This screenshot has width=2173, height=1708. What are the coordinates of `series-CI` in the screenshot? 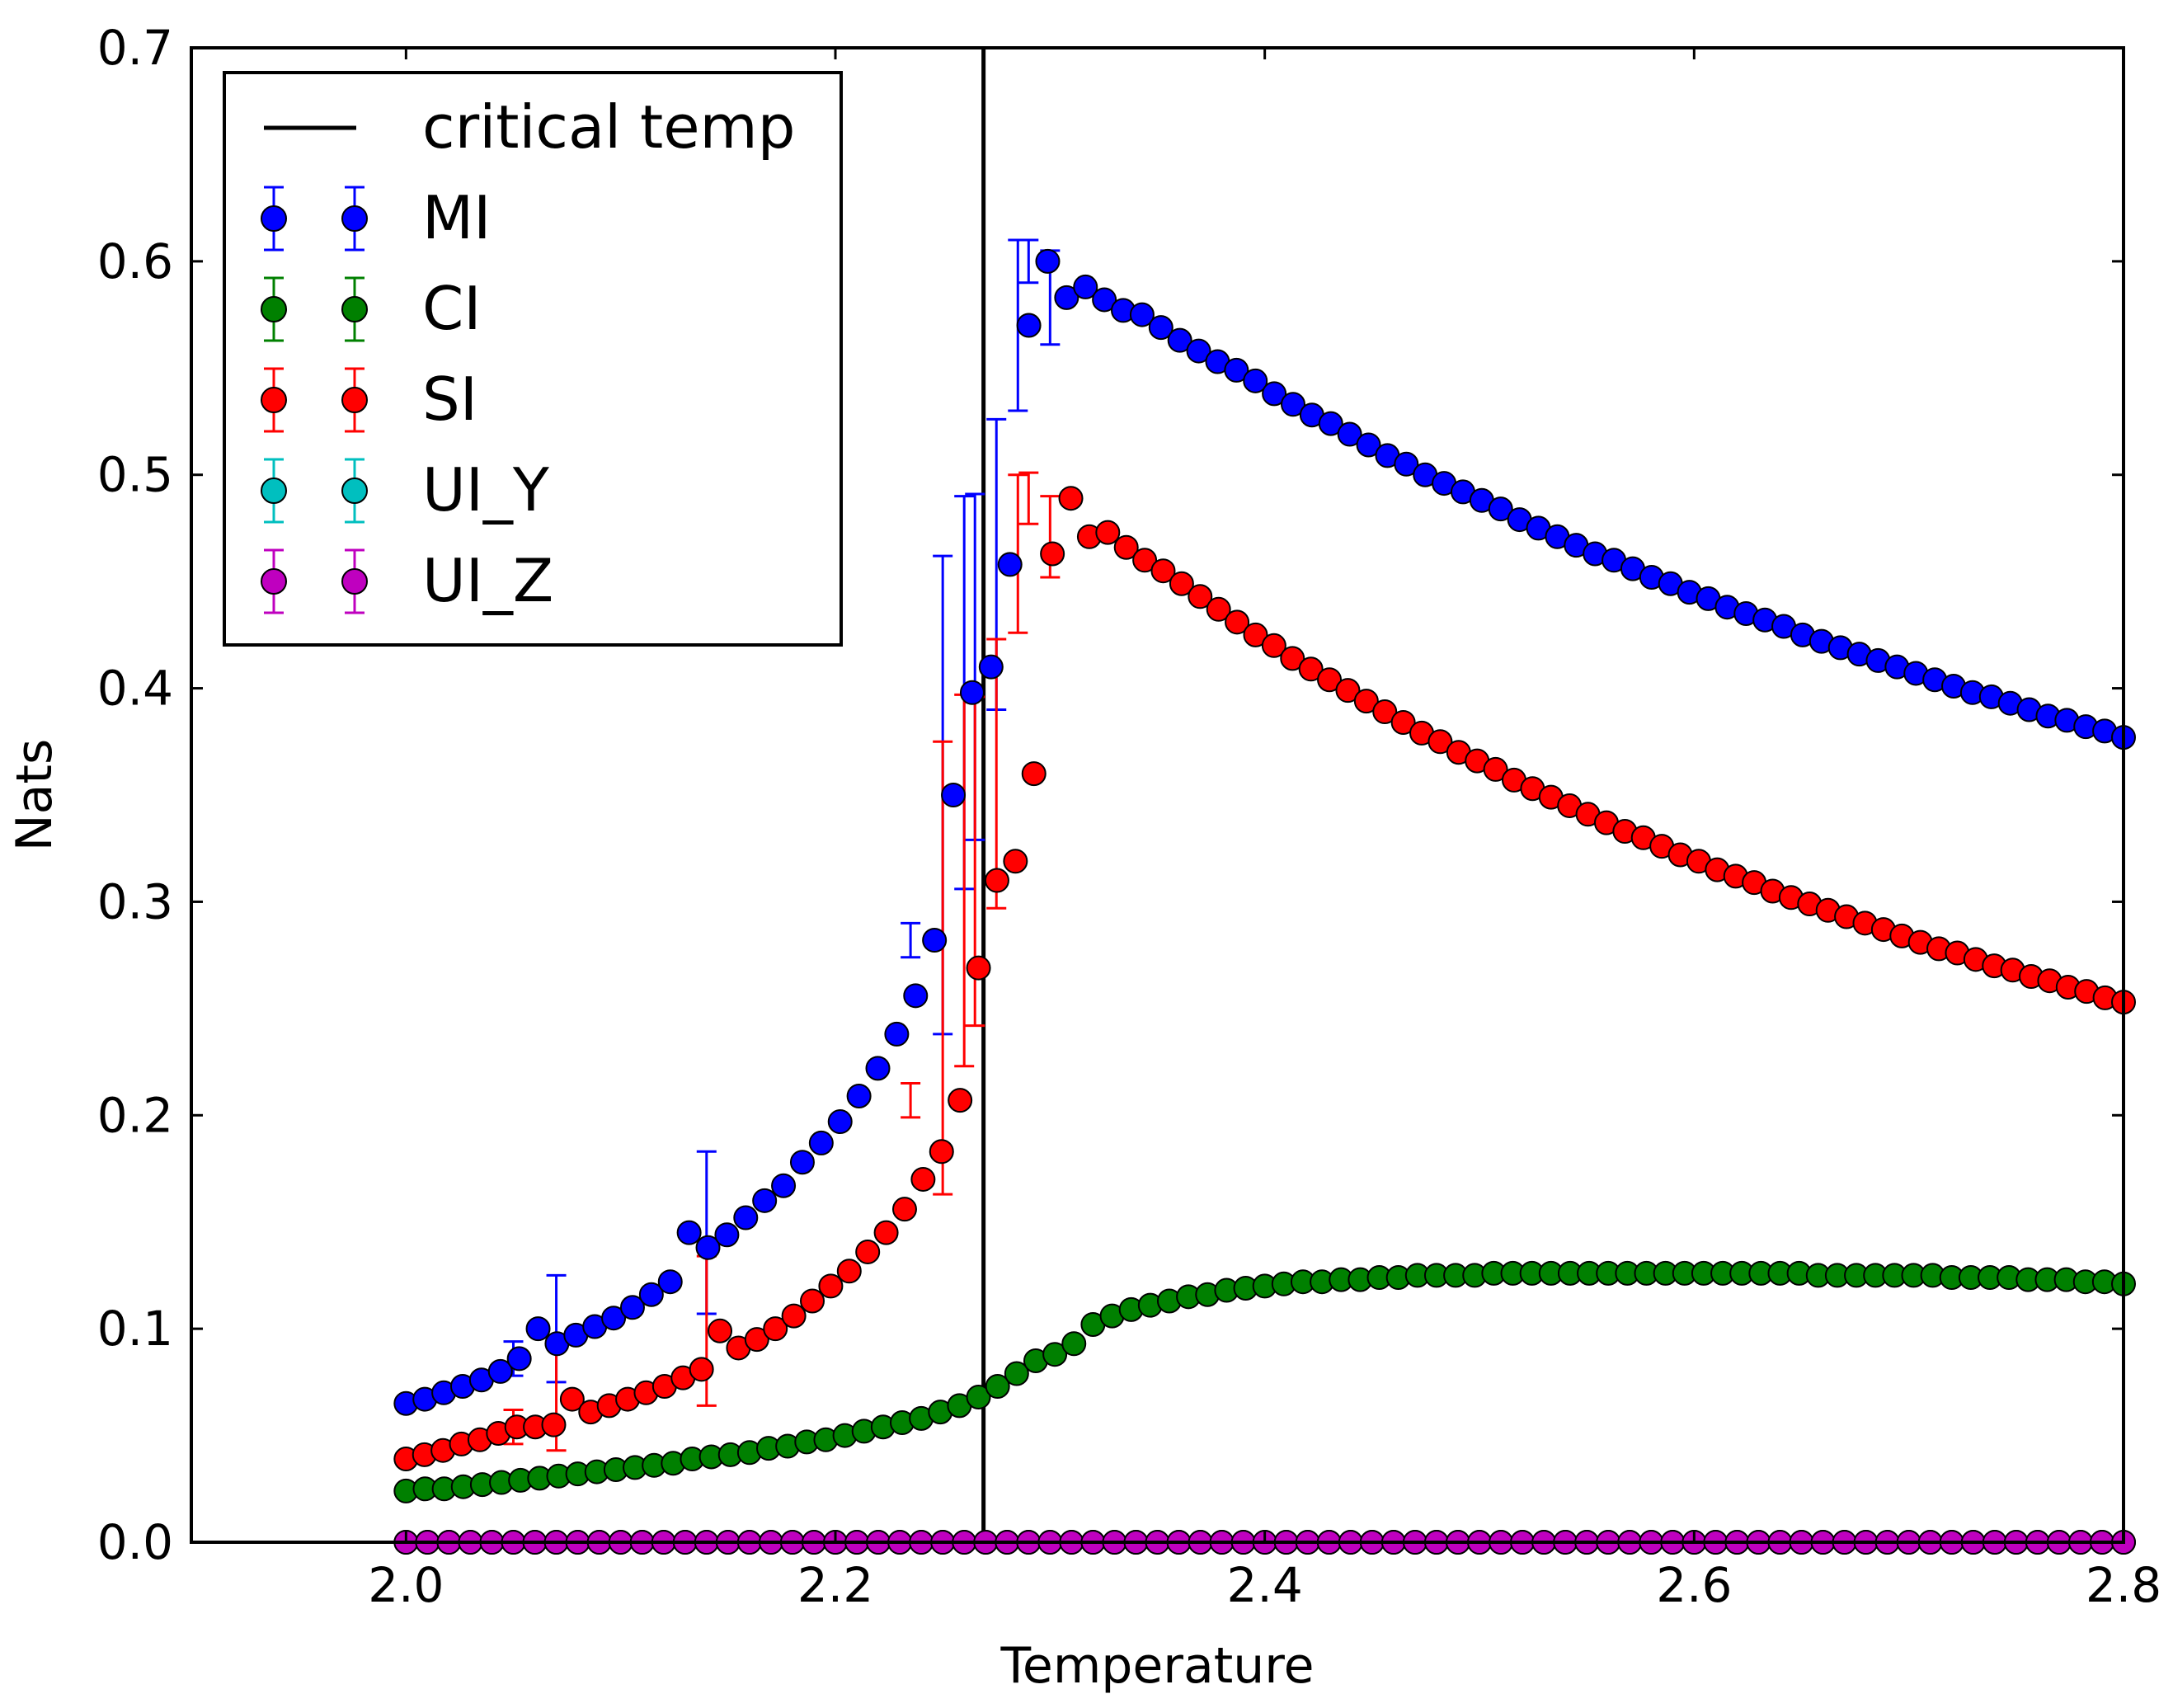 It's located at (1264, 1381).